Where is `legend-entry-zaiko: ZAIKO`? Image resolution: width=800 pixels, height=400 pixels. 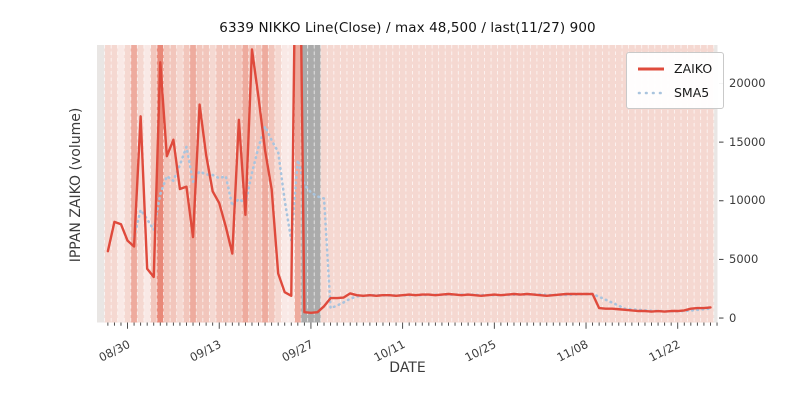 legend-entry-zaiko: ZAIKO is located at coordinates (674, 68).